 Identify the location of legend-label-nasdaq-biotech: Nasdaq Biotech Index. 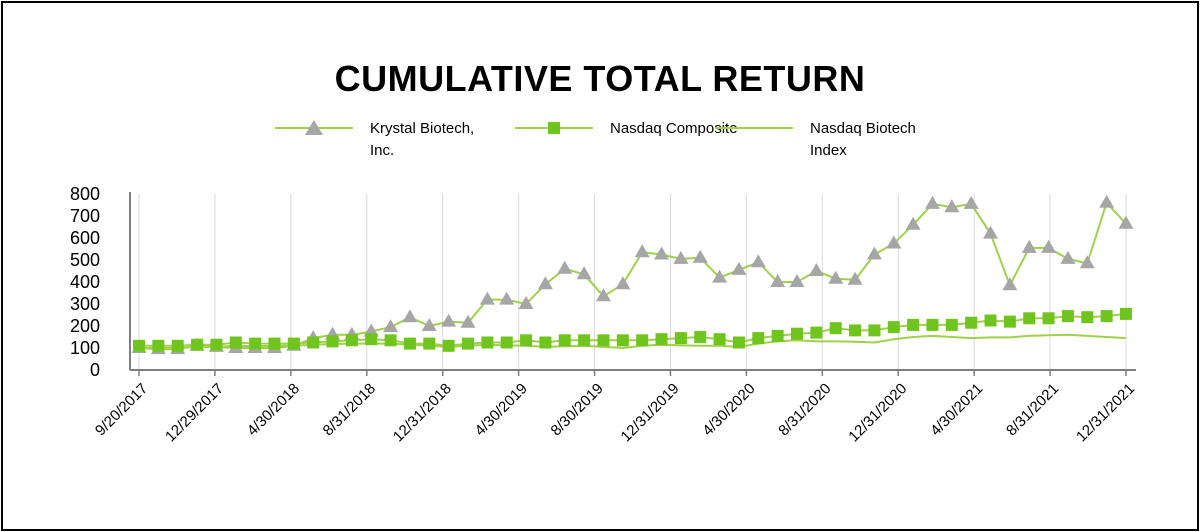
(863, 139).